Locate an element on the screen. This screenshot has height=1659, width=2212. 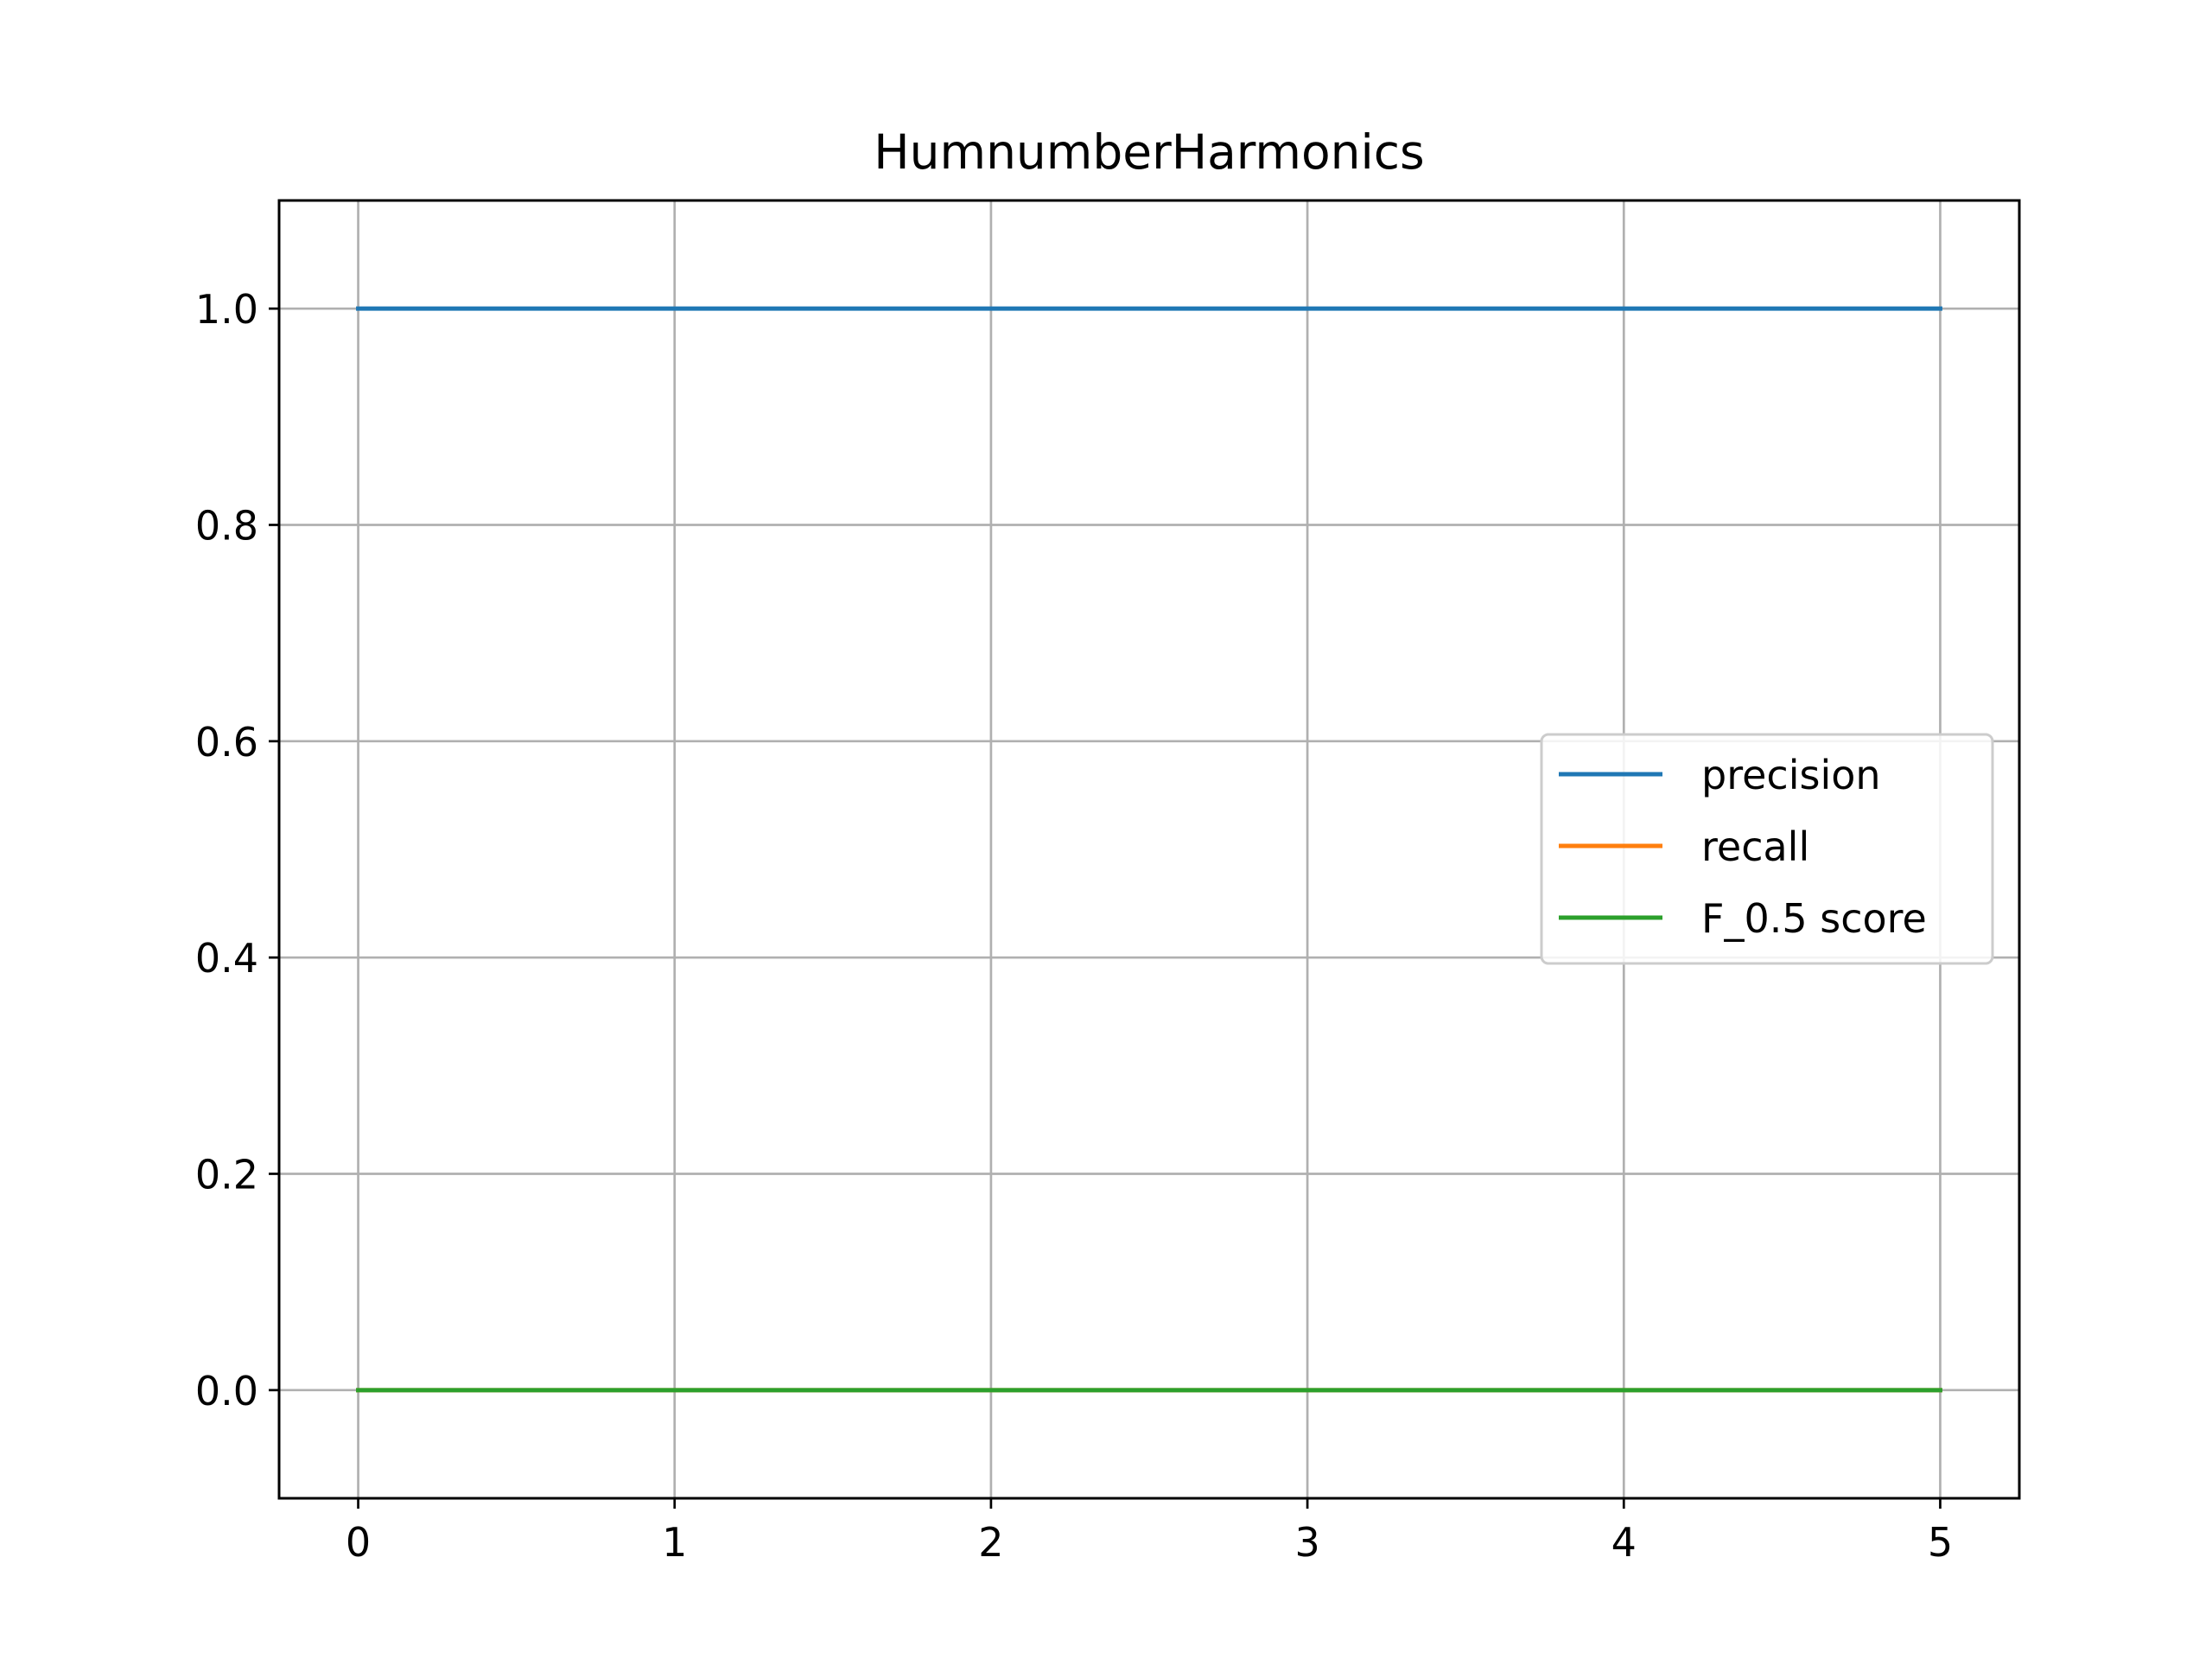
legend-box is located at coordinates (1767, 849).